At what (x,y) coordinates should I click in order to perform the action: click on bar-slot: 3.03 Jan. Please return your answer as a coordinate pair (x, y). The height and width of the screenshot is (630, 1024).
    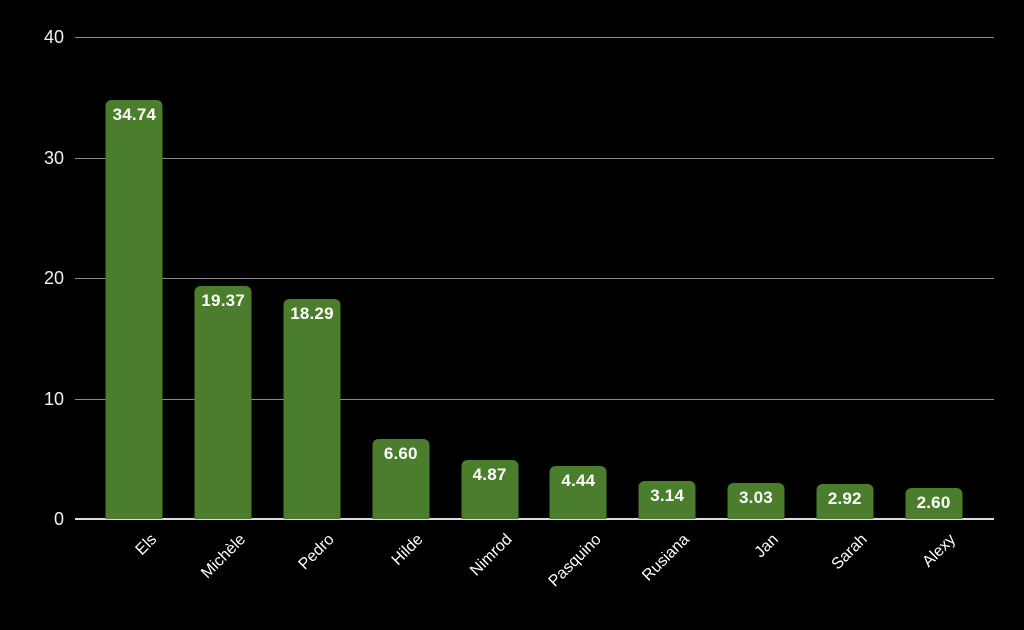
    Looking at the image, I should click on (756, 299).